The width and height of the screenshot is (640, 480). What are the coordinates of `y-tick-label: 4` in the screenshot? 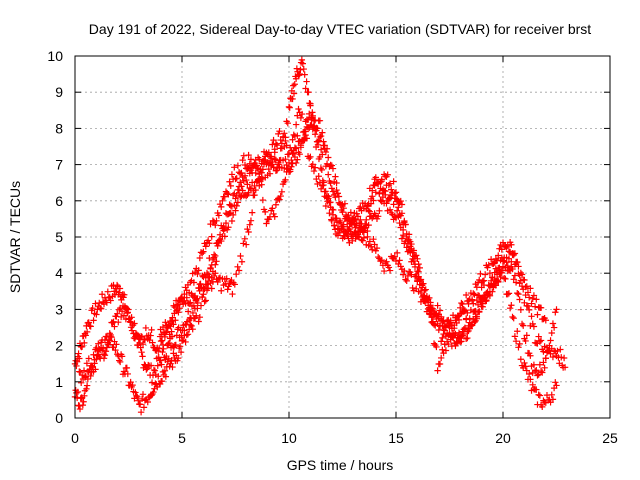 It's located at (59, 273).